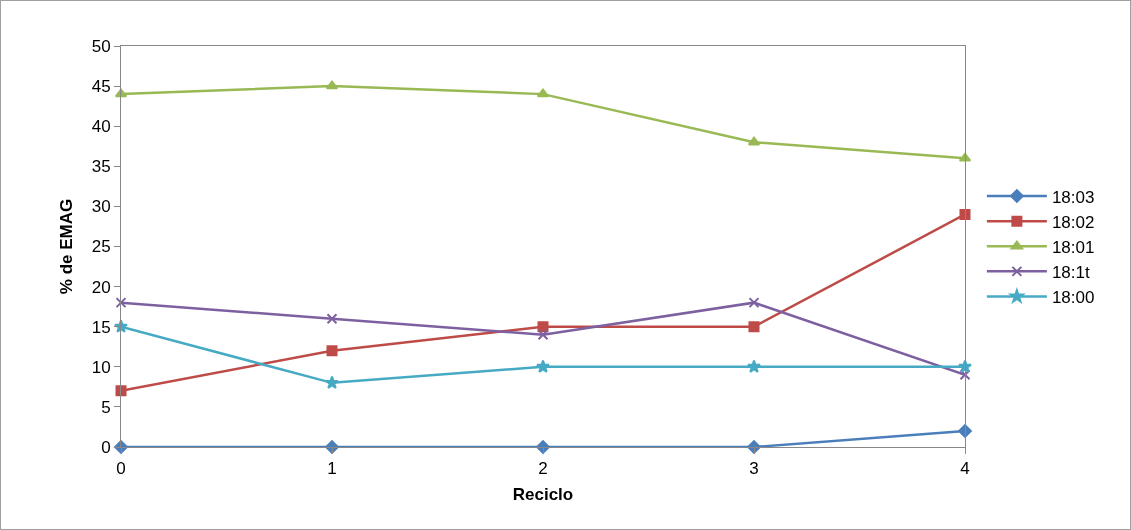 The image size is (1131, 530). Describe the element at coordinates (543, 469) in the screenshot. I see `x-tick-label: 2` at that location.